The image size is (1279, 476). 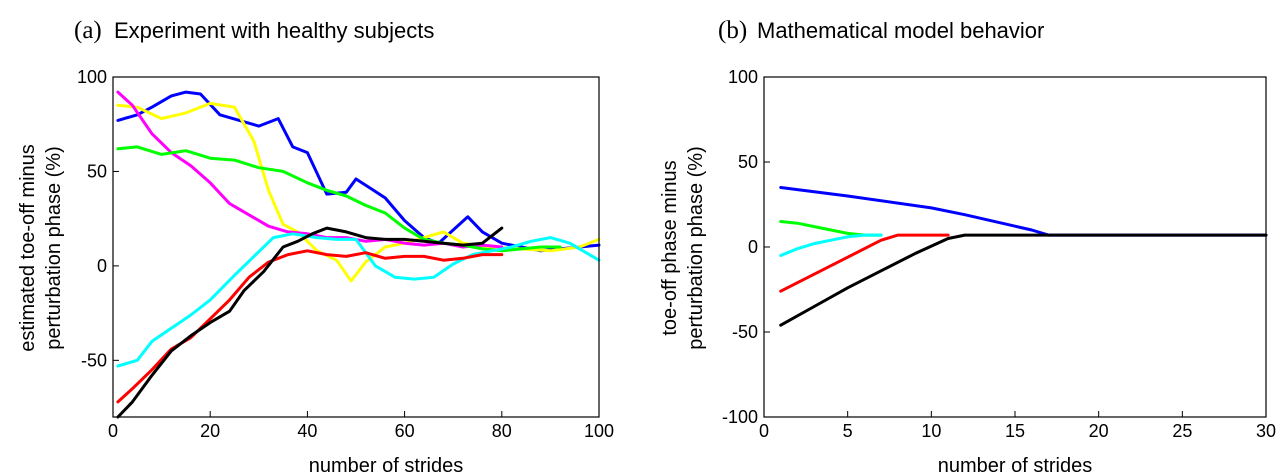 What do you see at coordinates (307, 431) in the screenshot?
I see `panel-a-xtick-label: 40` at bounding box center [307, 431].